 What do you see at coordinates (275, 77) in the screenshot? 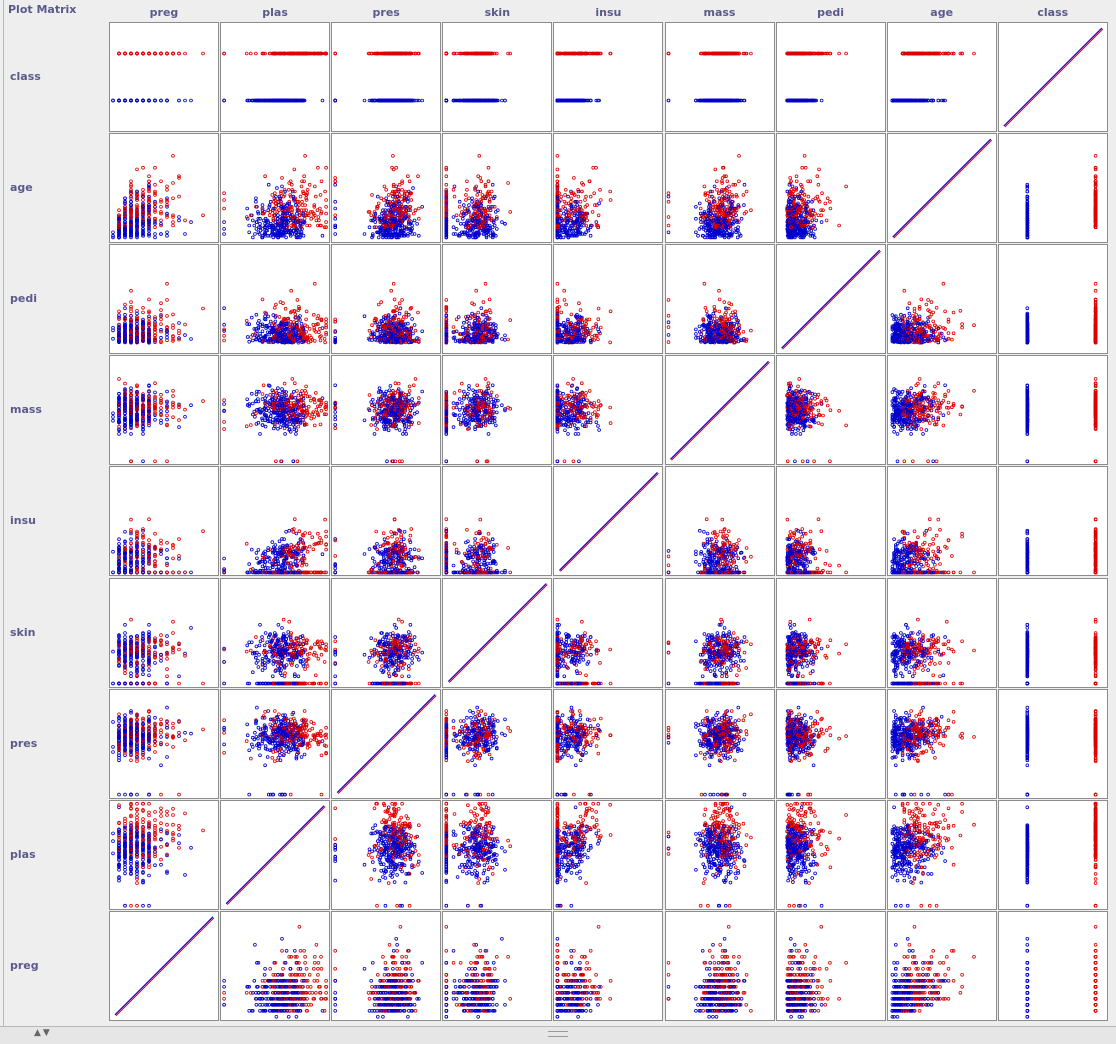
I see `points-class-vs-plas` at bounding box center [275, 77].